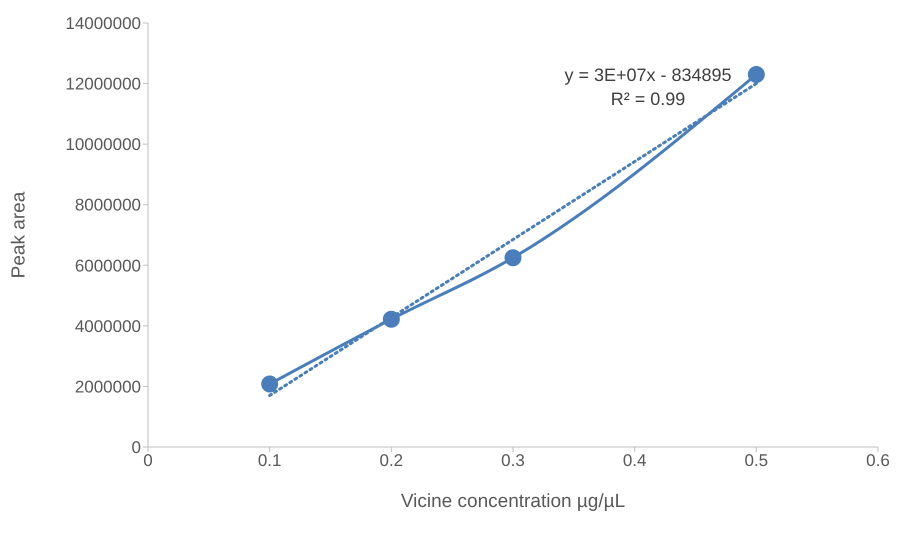  I want to click on y-tick-label: 14000000, so click(103, 24).